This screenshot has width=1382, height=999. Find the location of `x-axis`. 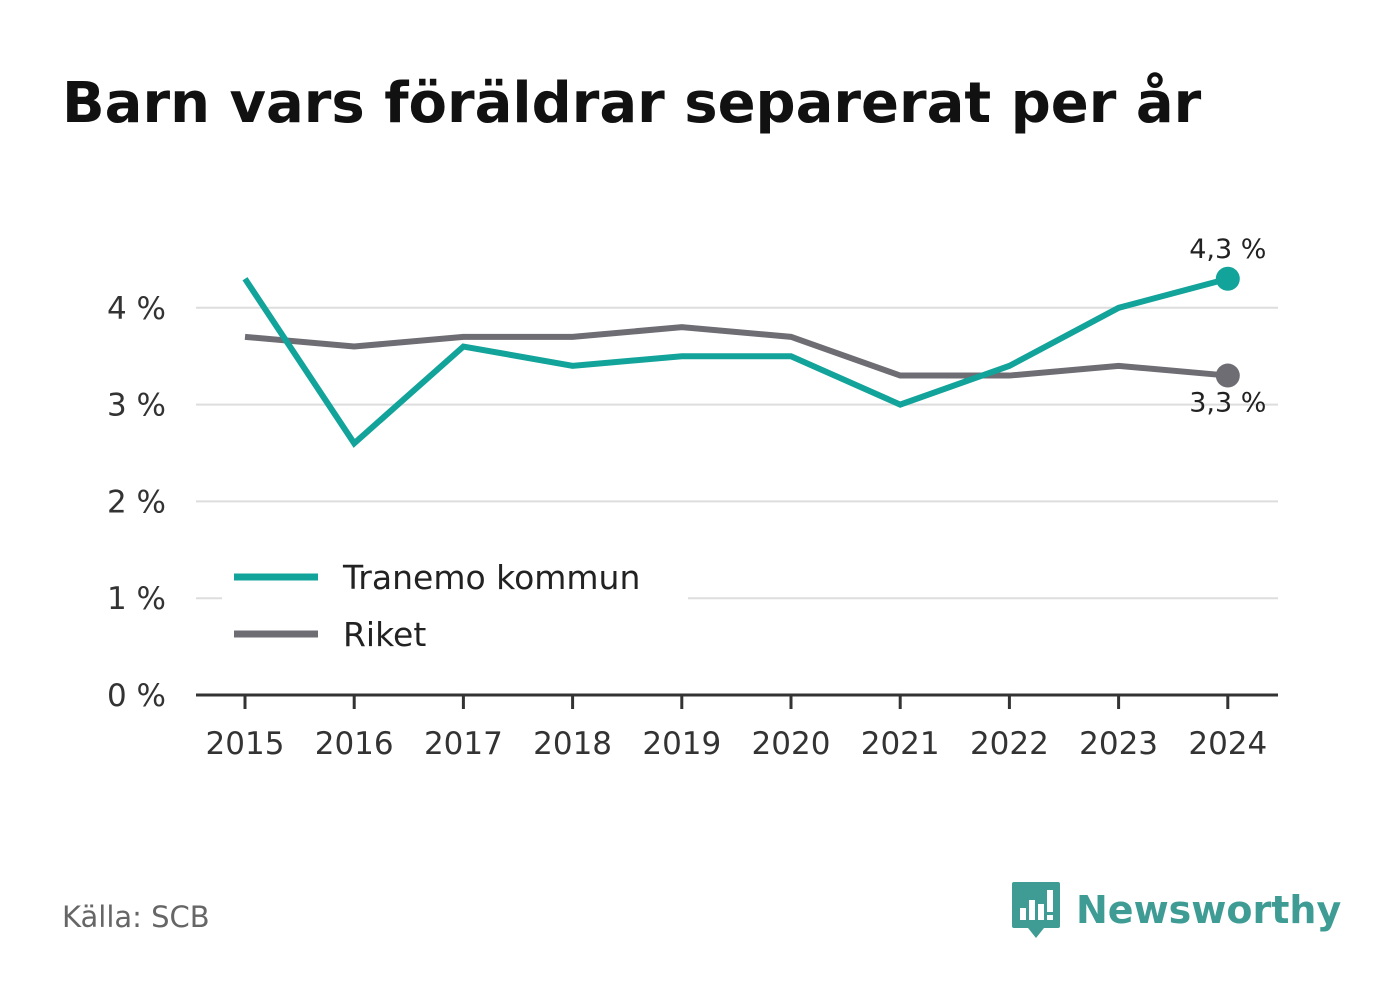

x-axis is located at coordinates (737, 701).